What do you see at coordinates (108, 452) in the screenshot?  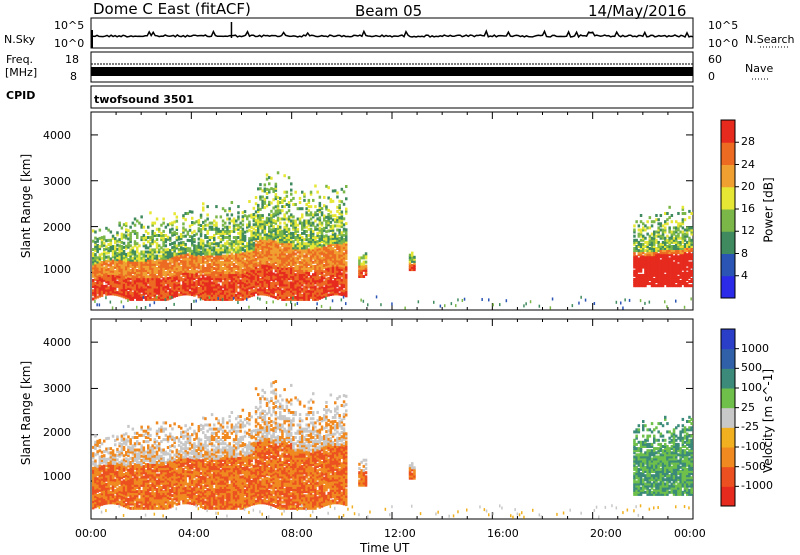 I see `velocity-echo-cell` at bounding box center [108, 452].